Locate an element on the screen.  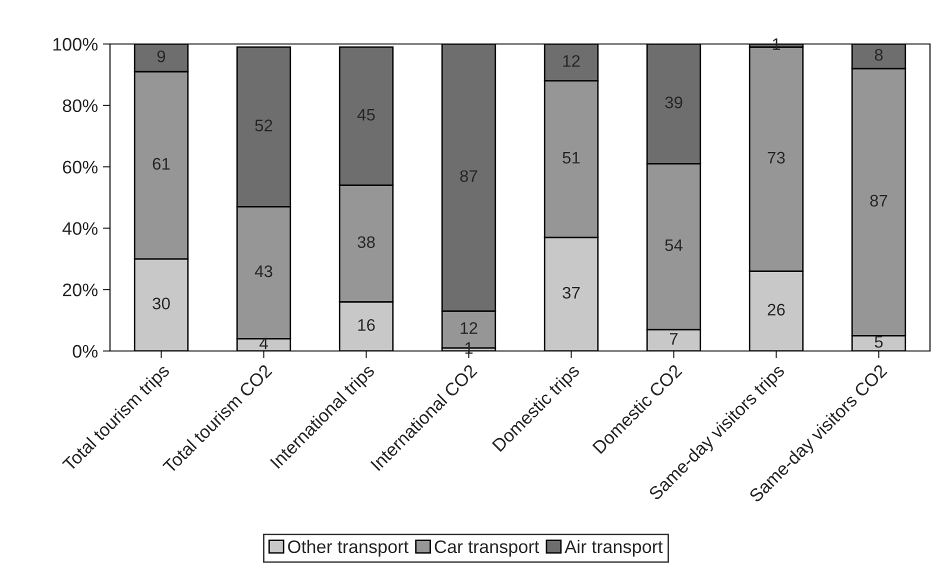
data-label: 54 is located at coordinates (674, 245).